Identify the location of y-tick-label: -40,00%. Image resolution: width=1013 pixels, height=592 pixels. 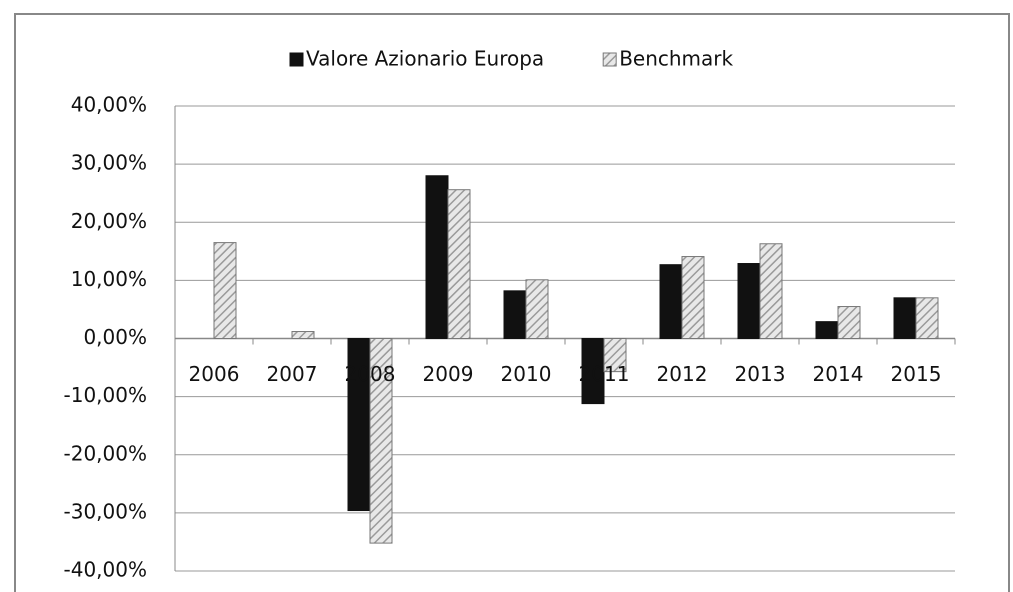
(105, 570).